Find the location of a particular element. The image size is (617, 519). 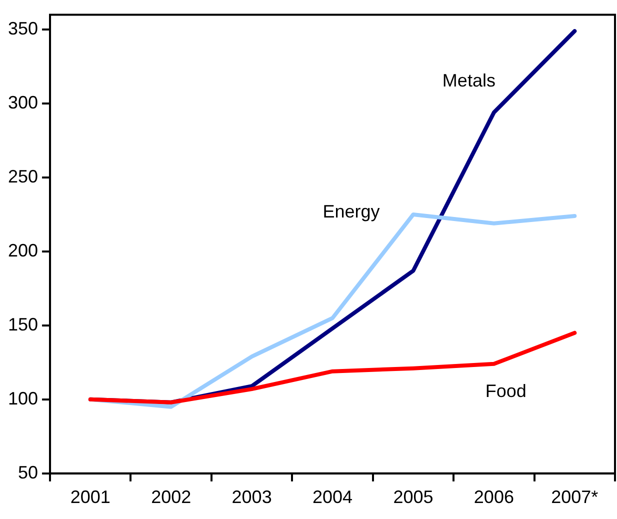

x-tick-label: 2006 is located at coordinates (494, 497).